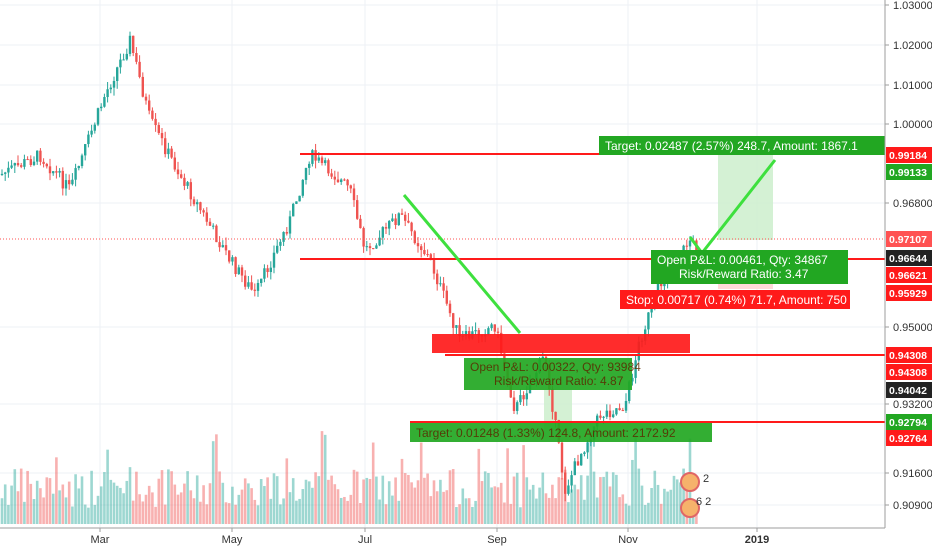  What do you see at coordinates (466, 539) in the screenshot?
I see `time-axis` at bounding box center [466, 539].